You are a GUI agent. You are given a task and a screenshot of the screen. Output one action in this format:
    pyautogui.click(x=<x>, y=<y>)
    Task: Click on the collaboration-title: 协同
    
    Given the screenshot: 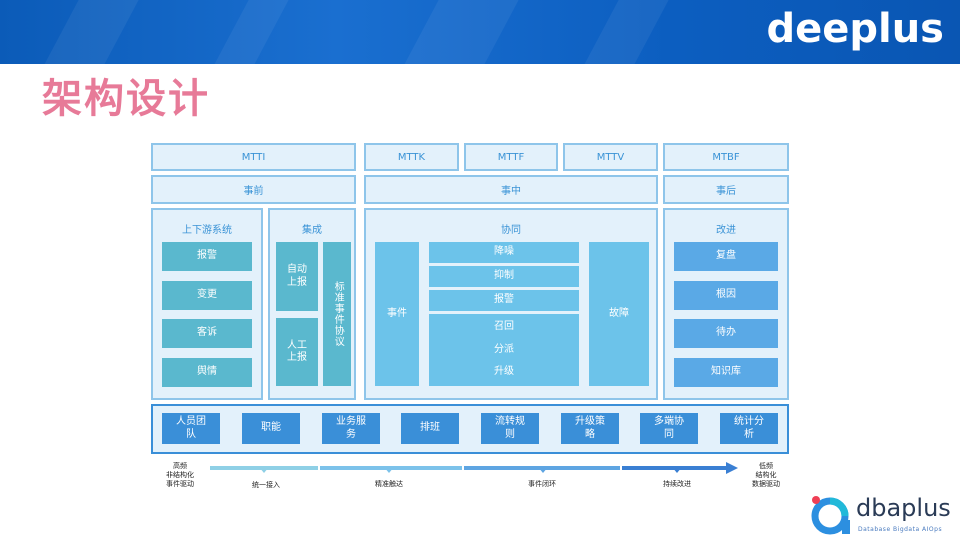 What is the action you would take?
    pyautogui.click(x=511, y=230)
    